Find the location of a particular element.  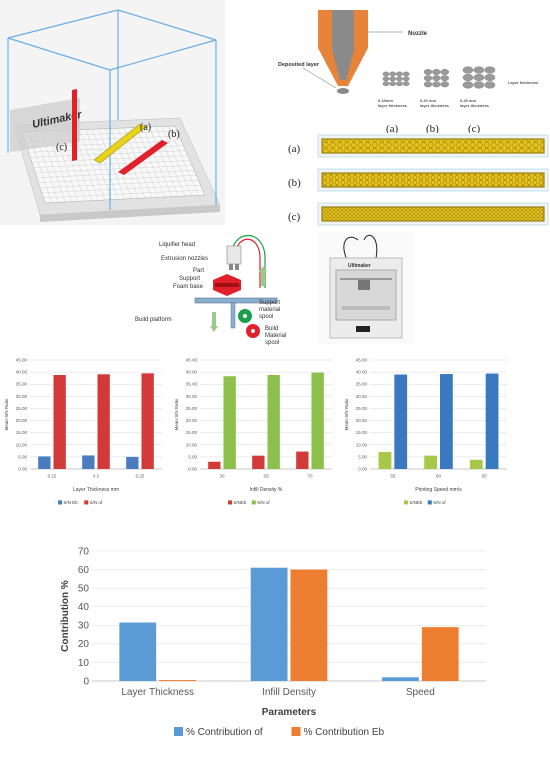

legend-label: S/NEb is located at coordinates (416, 502).